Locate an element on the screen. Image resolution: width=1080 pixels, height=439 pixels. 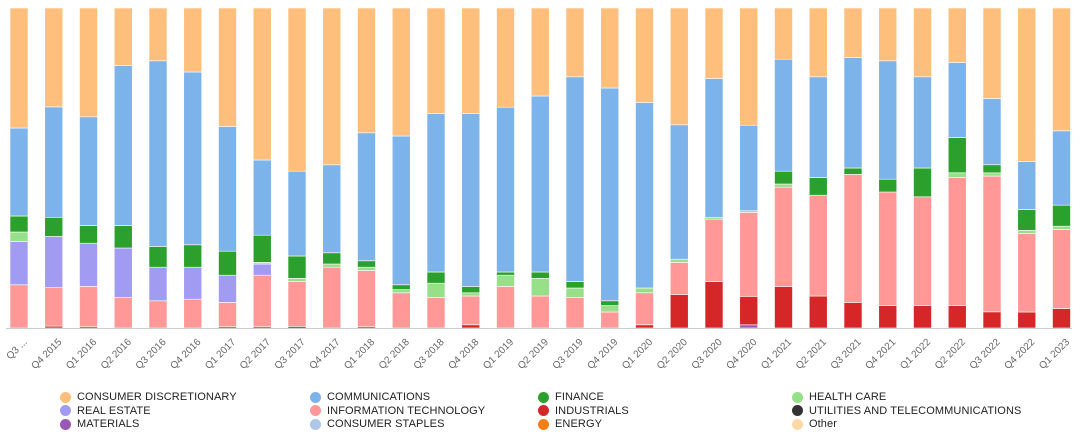
bar-segment-information-technology-q1-2017 is located at coordinates (227, 314).